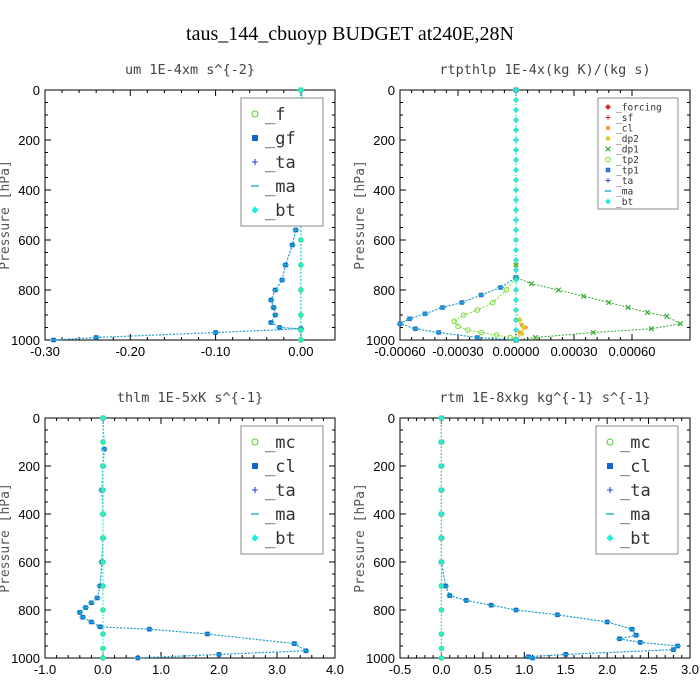  What do you see at coordinates (6, 215) in the screenshot?
I see `y-axis-label: Pressure [hPa]` at bounding box center [6, 215].